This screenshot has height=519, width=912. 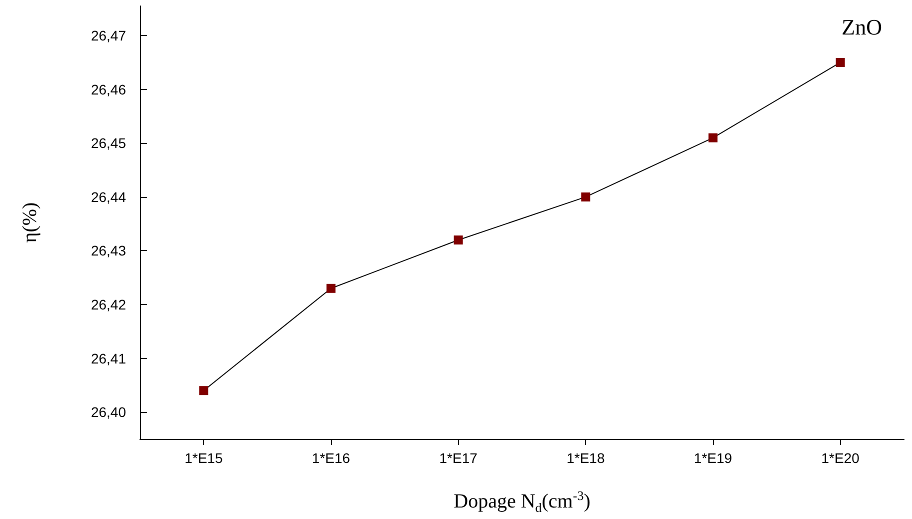 What do you see at coordinates (840, 458) in the screenshot?
I see `x-tick-label: 1*E20` at bounding box center [840, 458].